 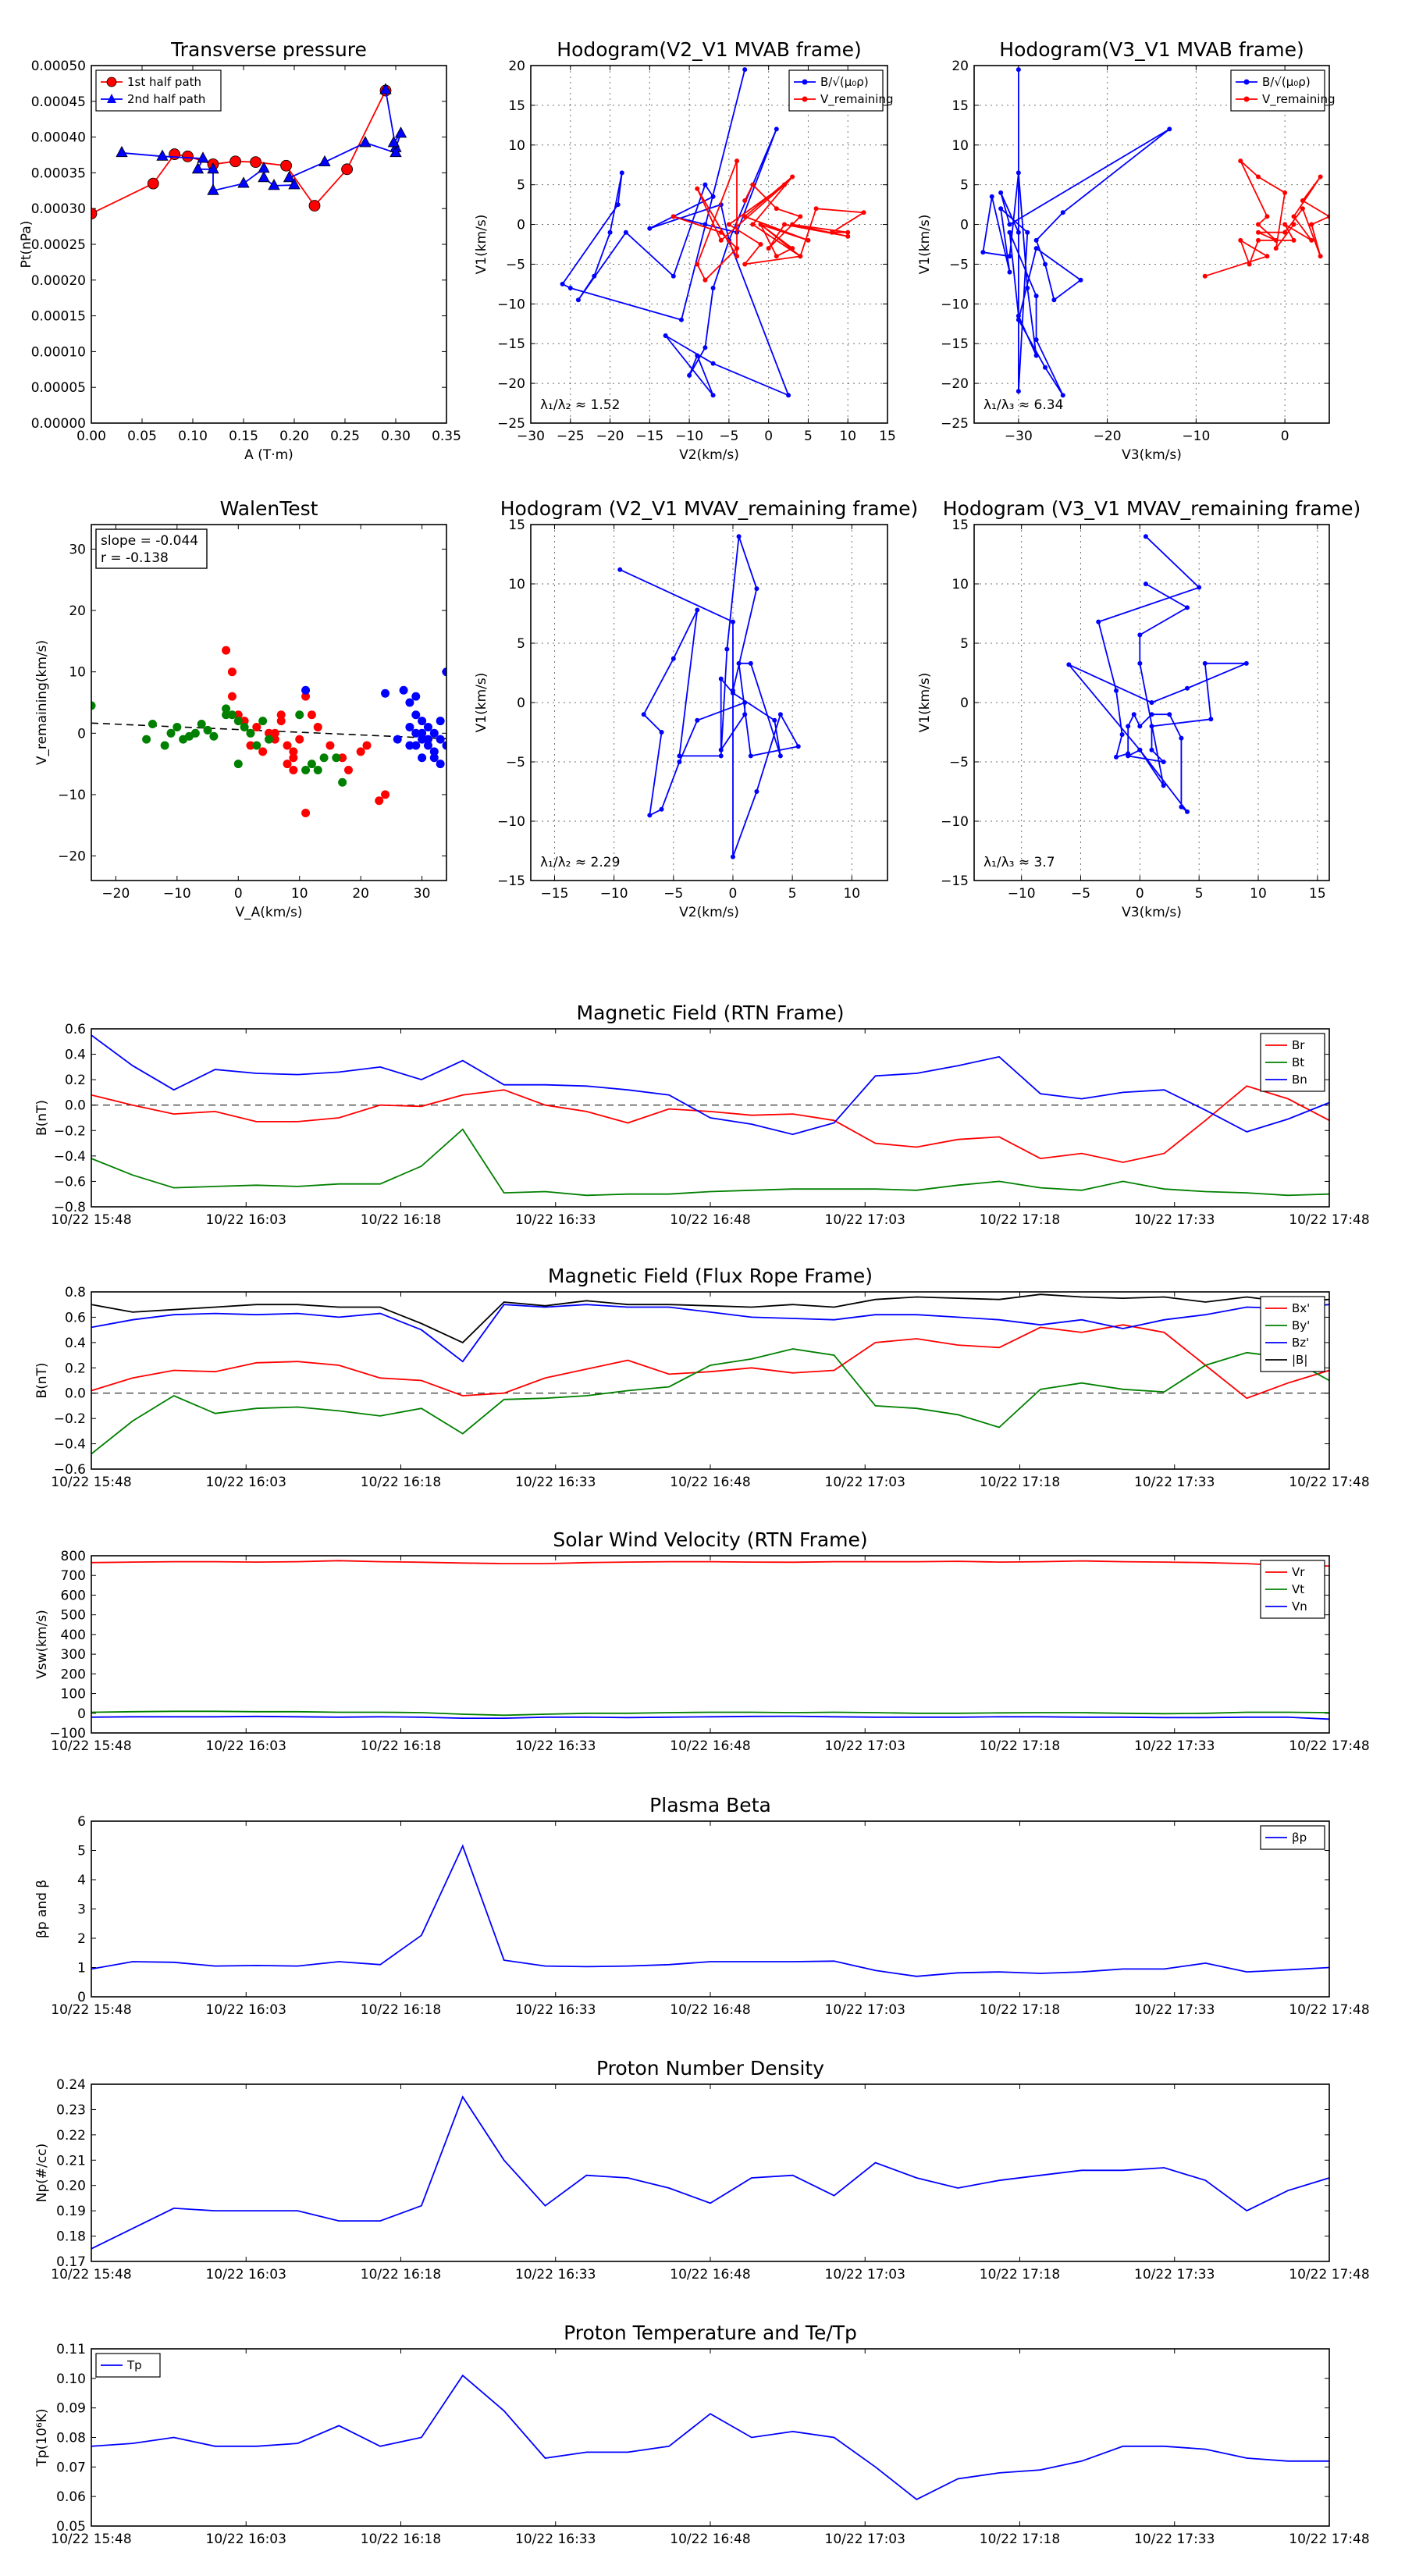 What do you see at coordinates (1301, 1325) in the screenshot?
I see `legend-label: By'` at bounding box center [1301, 1325].